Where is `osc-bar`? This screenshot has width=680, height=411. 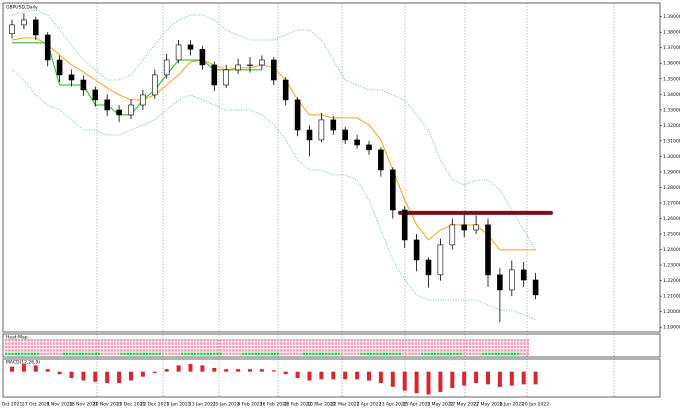 osc-bar is located at coordinates (261, 370).